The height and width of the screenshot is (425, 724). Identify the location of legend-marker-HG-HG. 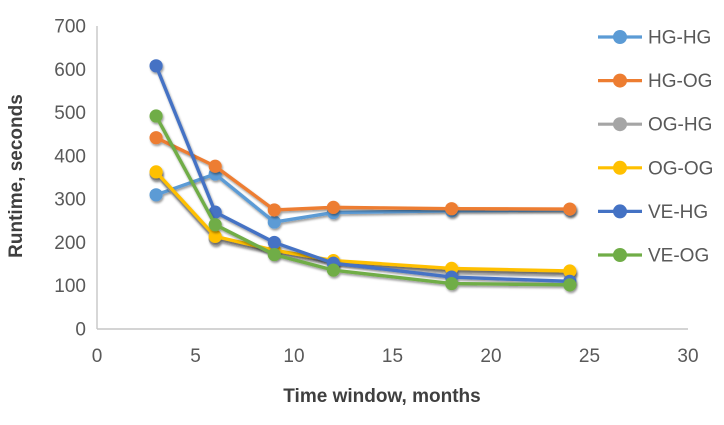
(620, 37).